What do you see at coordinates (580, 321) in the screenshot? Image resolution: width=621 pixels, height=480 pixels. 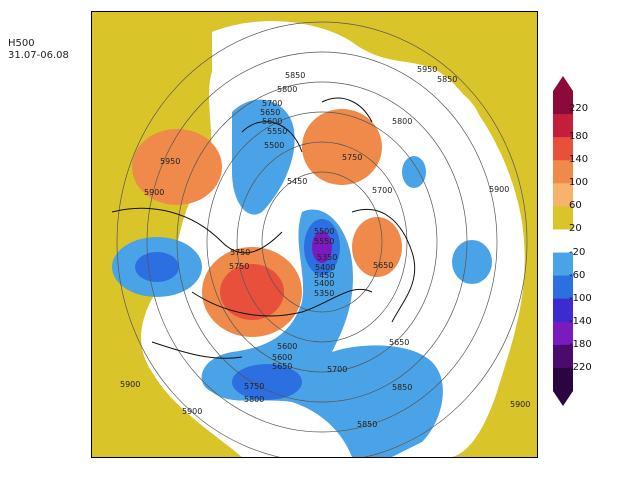 I see `colorbar-tick-label: -140` at bounding box center [580, 321].